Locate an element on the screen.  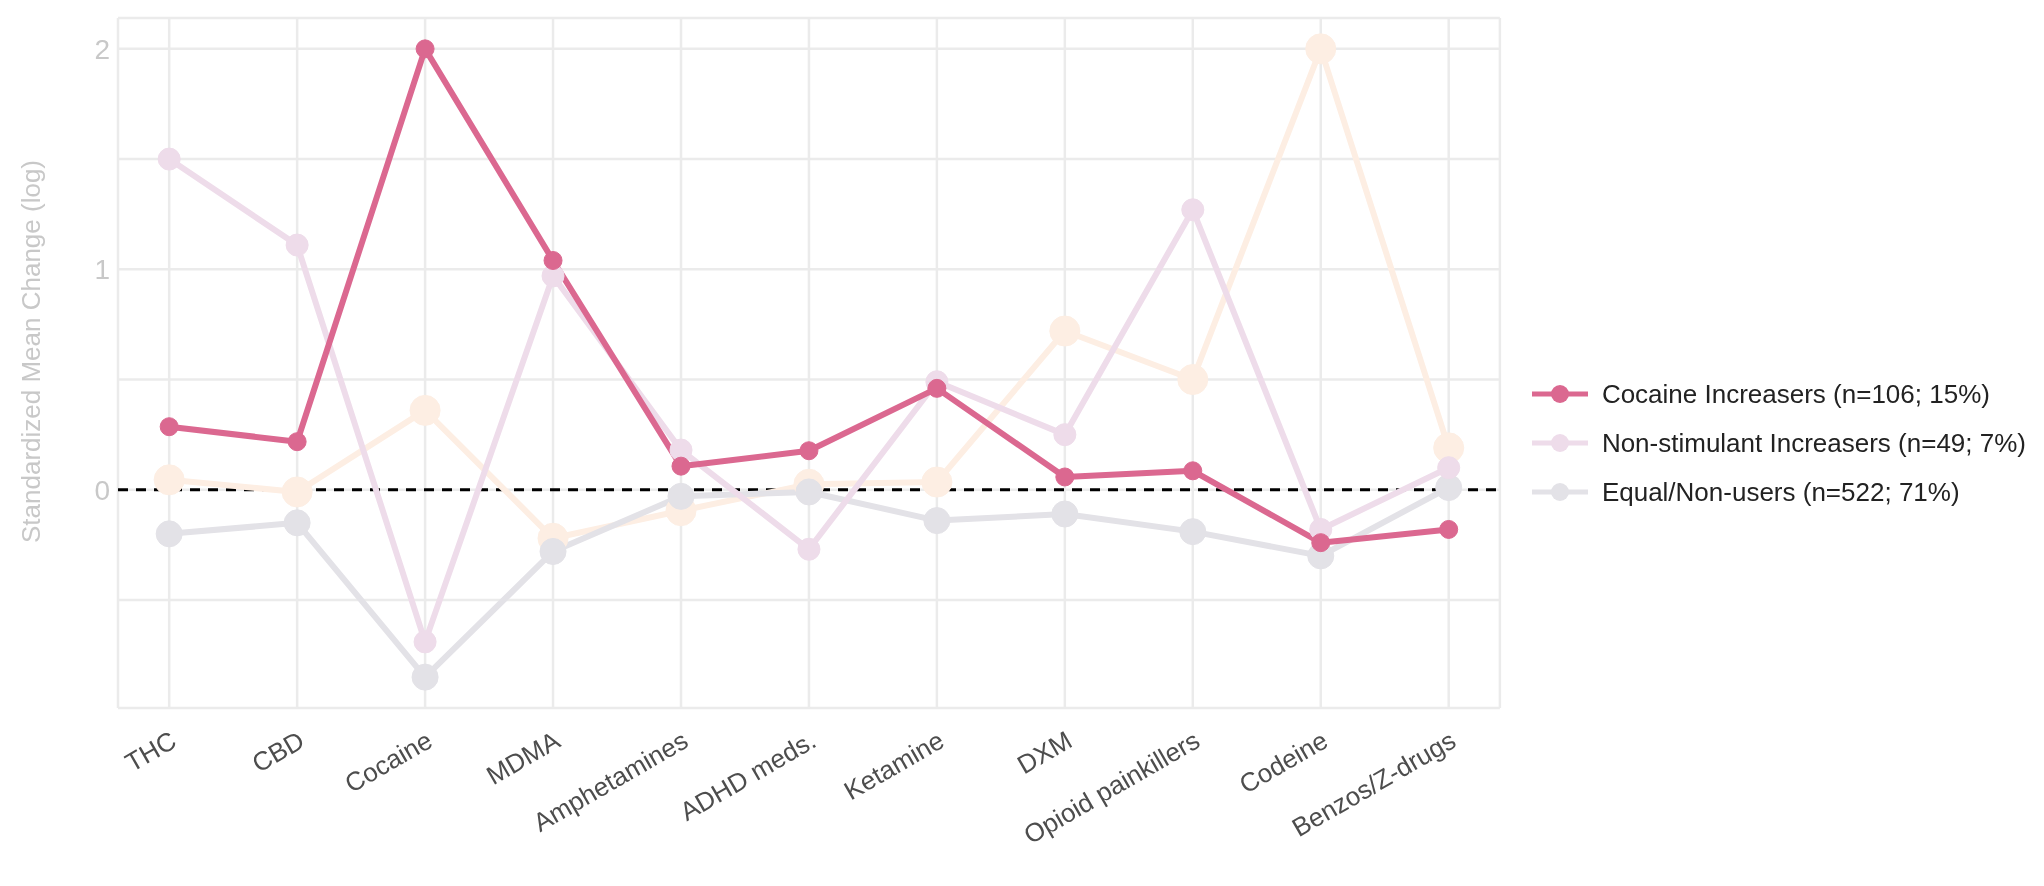
legend-label: Non-stimulant Increasers (n=49; 7%) is located at coordinates (1813, 443).